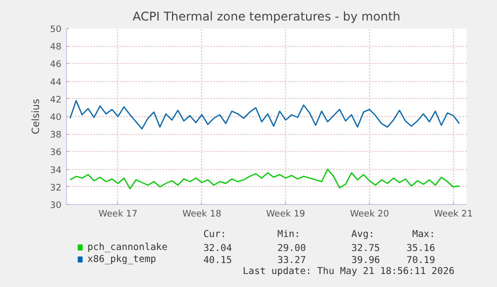 The image size is (497, 287). I want to click on legend-label: x86_pkg_temp, so click(121, 259).